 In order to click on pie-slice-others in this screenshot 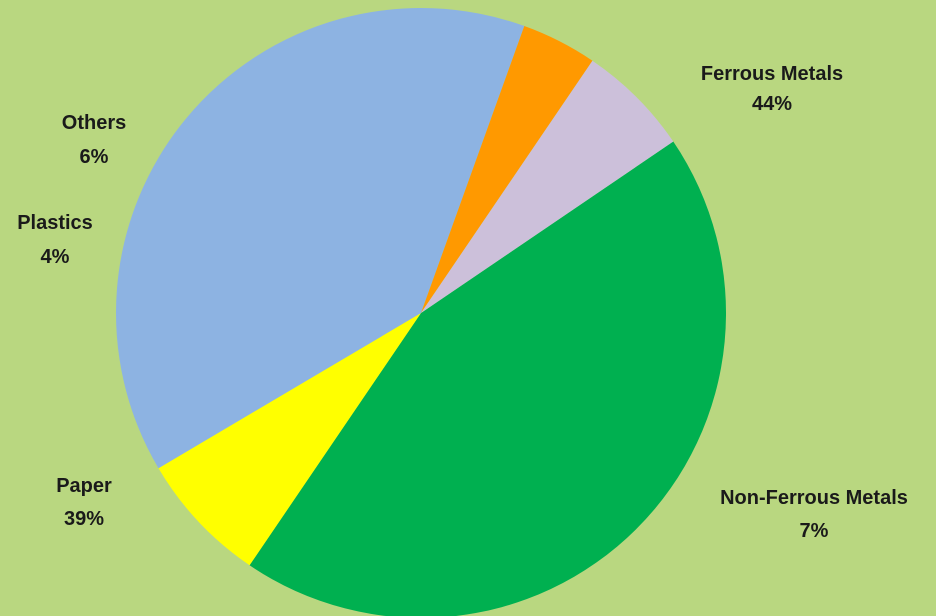, I will do `click(547, 186)`.